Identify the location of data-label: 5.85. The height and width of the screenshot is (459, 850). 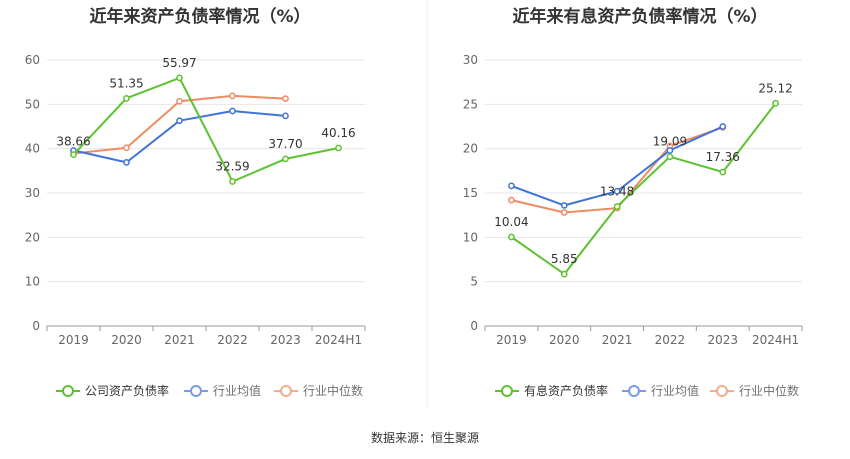
(564, 259).